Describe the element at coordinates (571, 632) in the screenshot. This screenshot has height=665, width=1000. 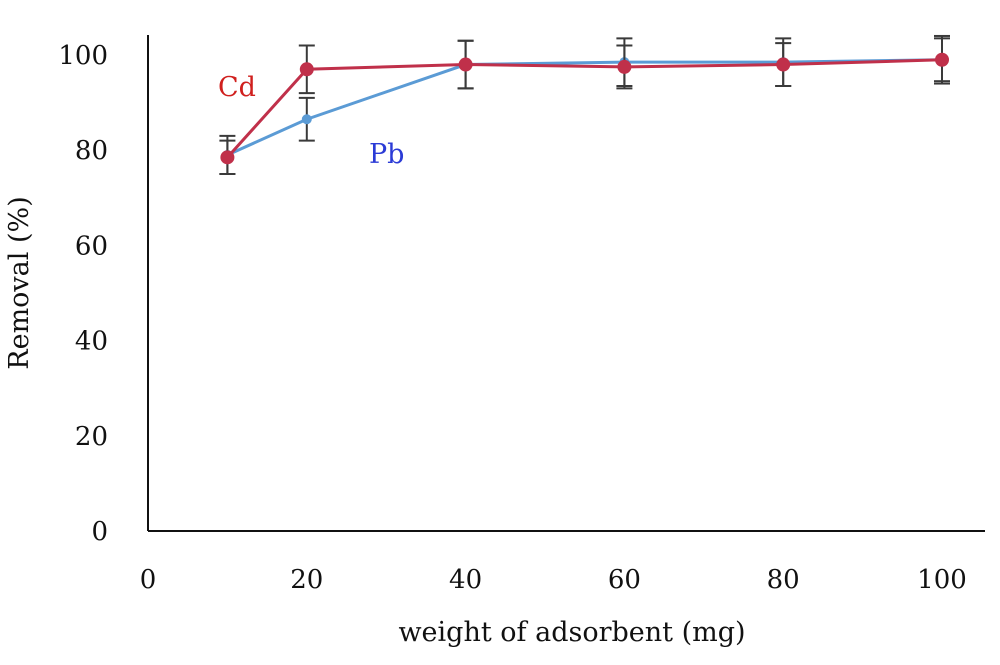
I see `x-axis-title: weight of adsorbent (mg)` at that location.